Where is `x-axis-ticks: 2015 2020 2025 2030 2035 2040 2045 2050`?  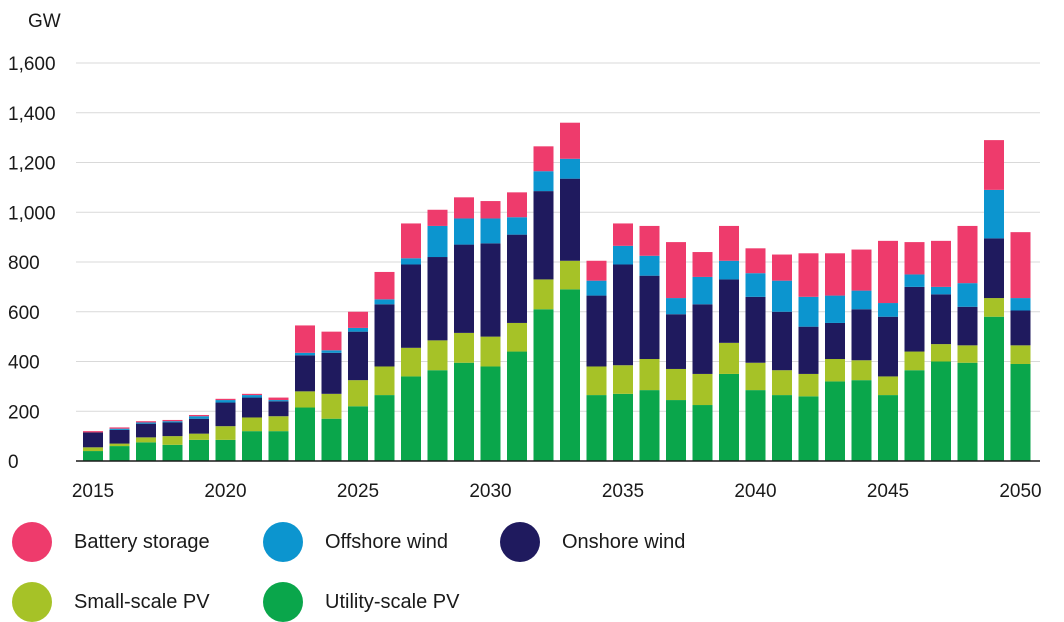
x-axis-ticks: 2015 2020 2025 2030 2035 2040 2045 2050 is located at coordinates (557, 491).